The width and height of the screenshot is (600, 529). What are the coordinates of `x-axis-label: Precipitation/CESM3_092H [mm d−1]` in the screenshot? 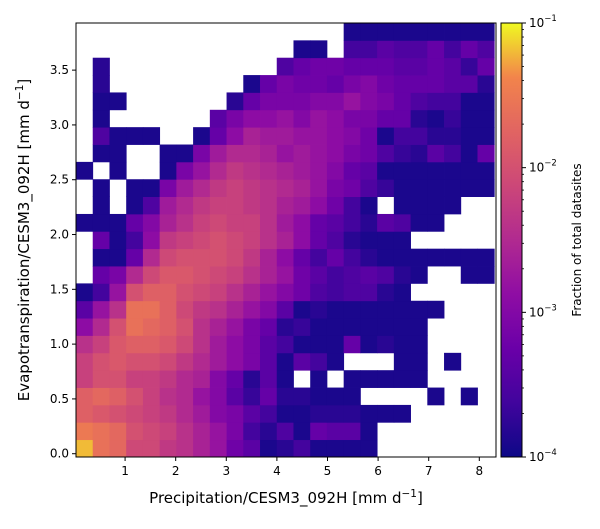 It's located at (286, 498).